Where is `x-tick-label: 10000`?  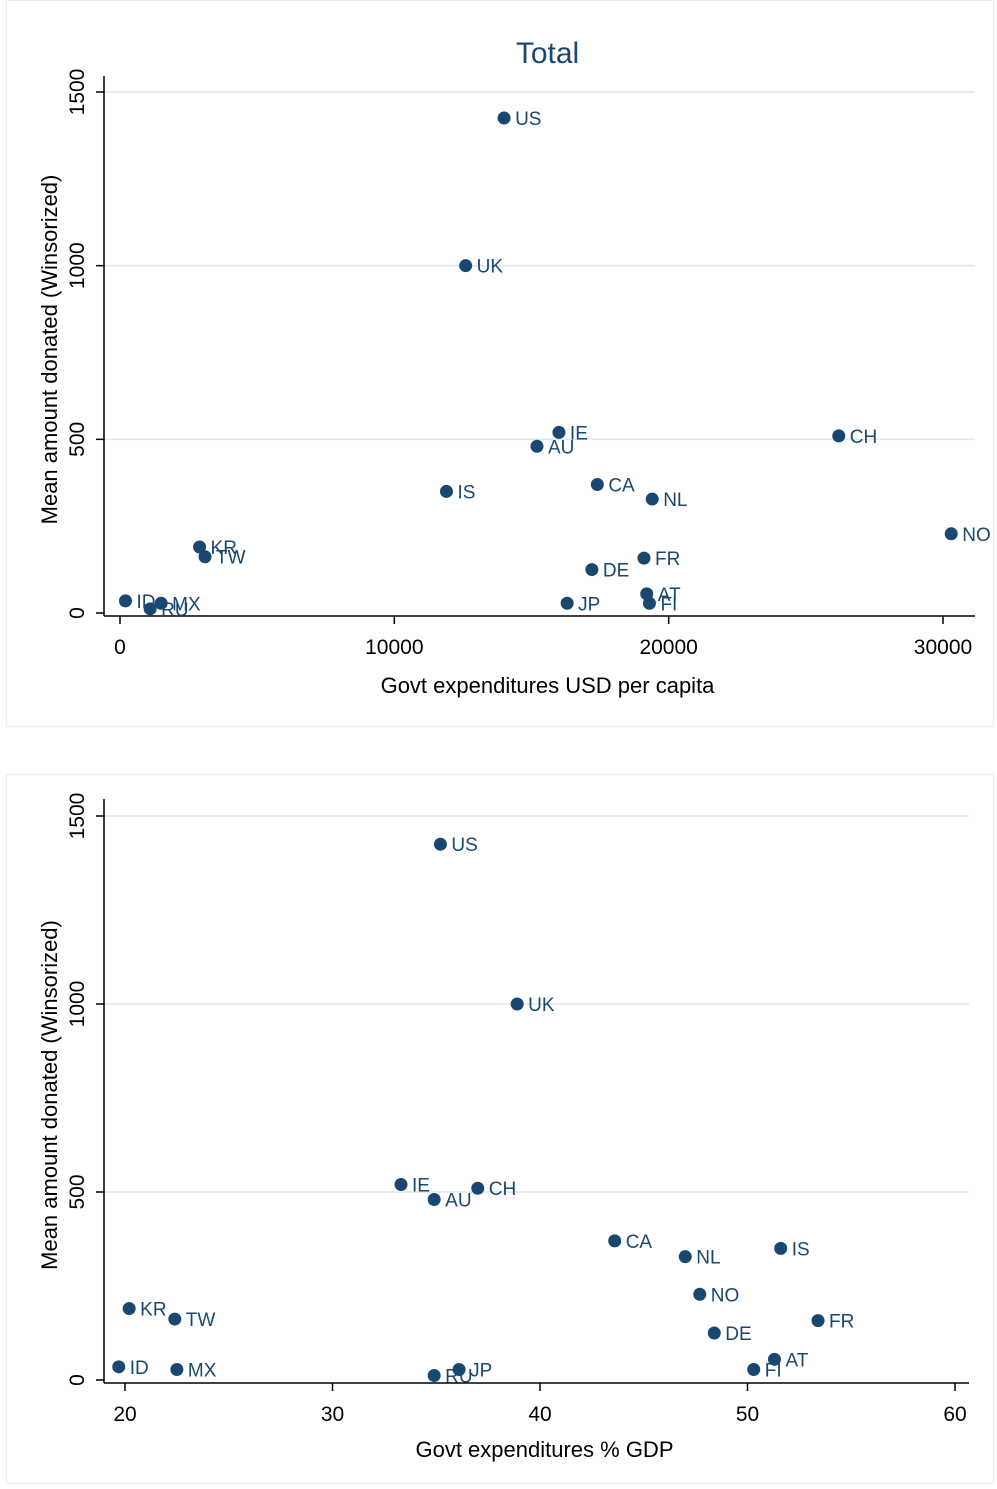
x-tick-label: 10000 is located at coordinates (394, 647).